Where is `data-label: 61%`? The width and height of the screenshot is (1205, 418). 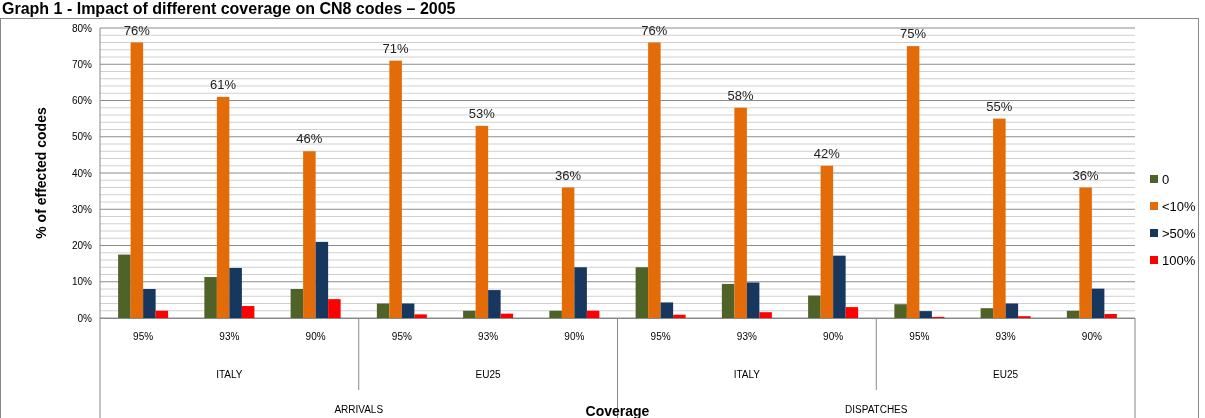
data-label: 61% is located at coordinates (223, 84).